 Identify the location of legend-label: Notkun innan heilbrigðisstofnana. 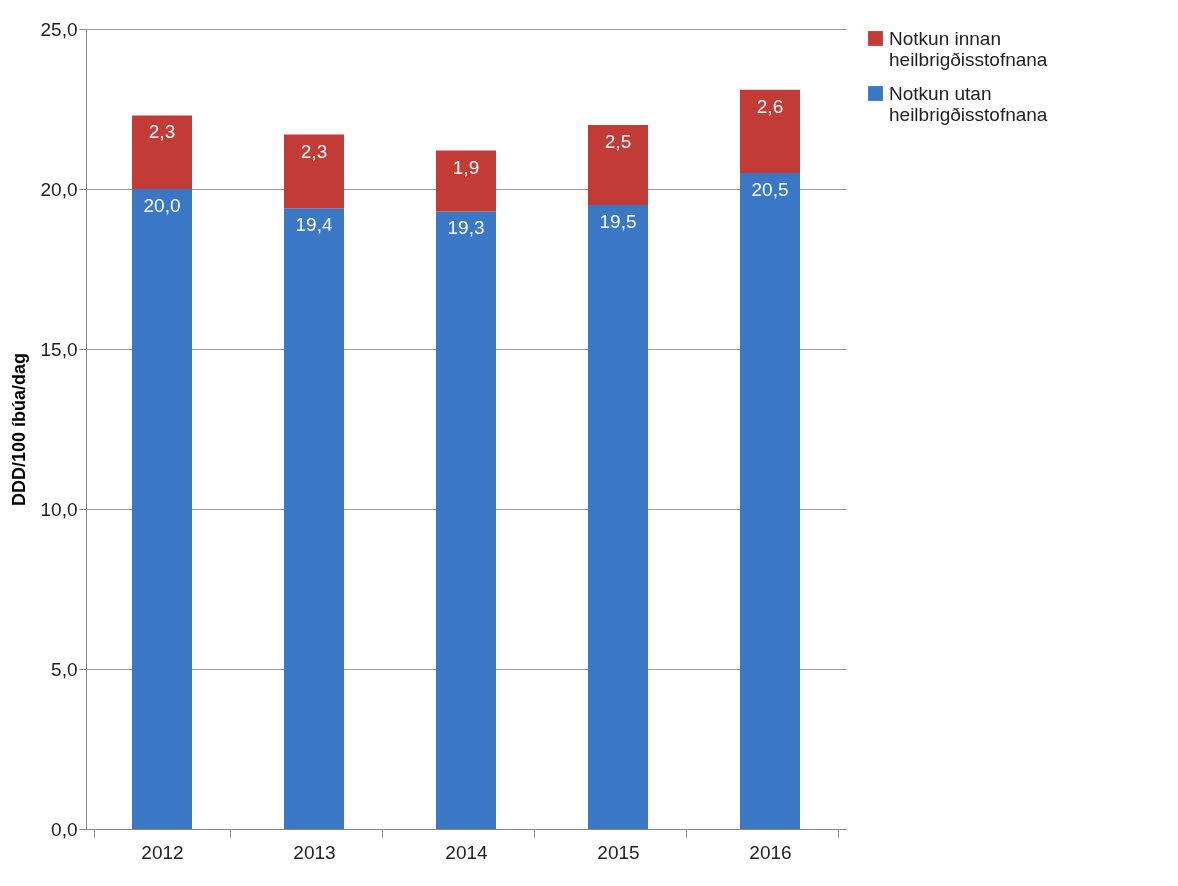
(968, 48).